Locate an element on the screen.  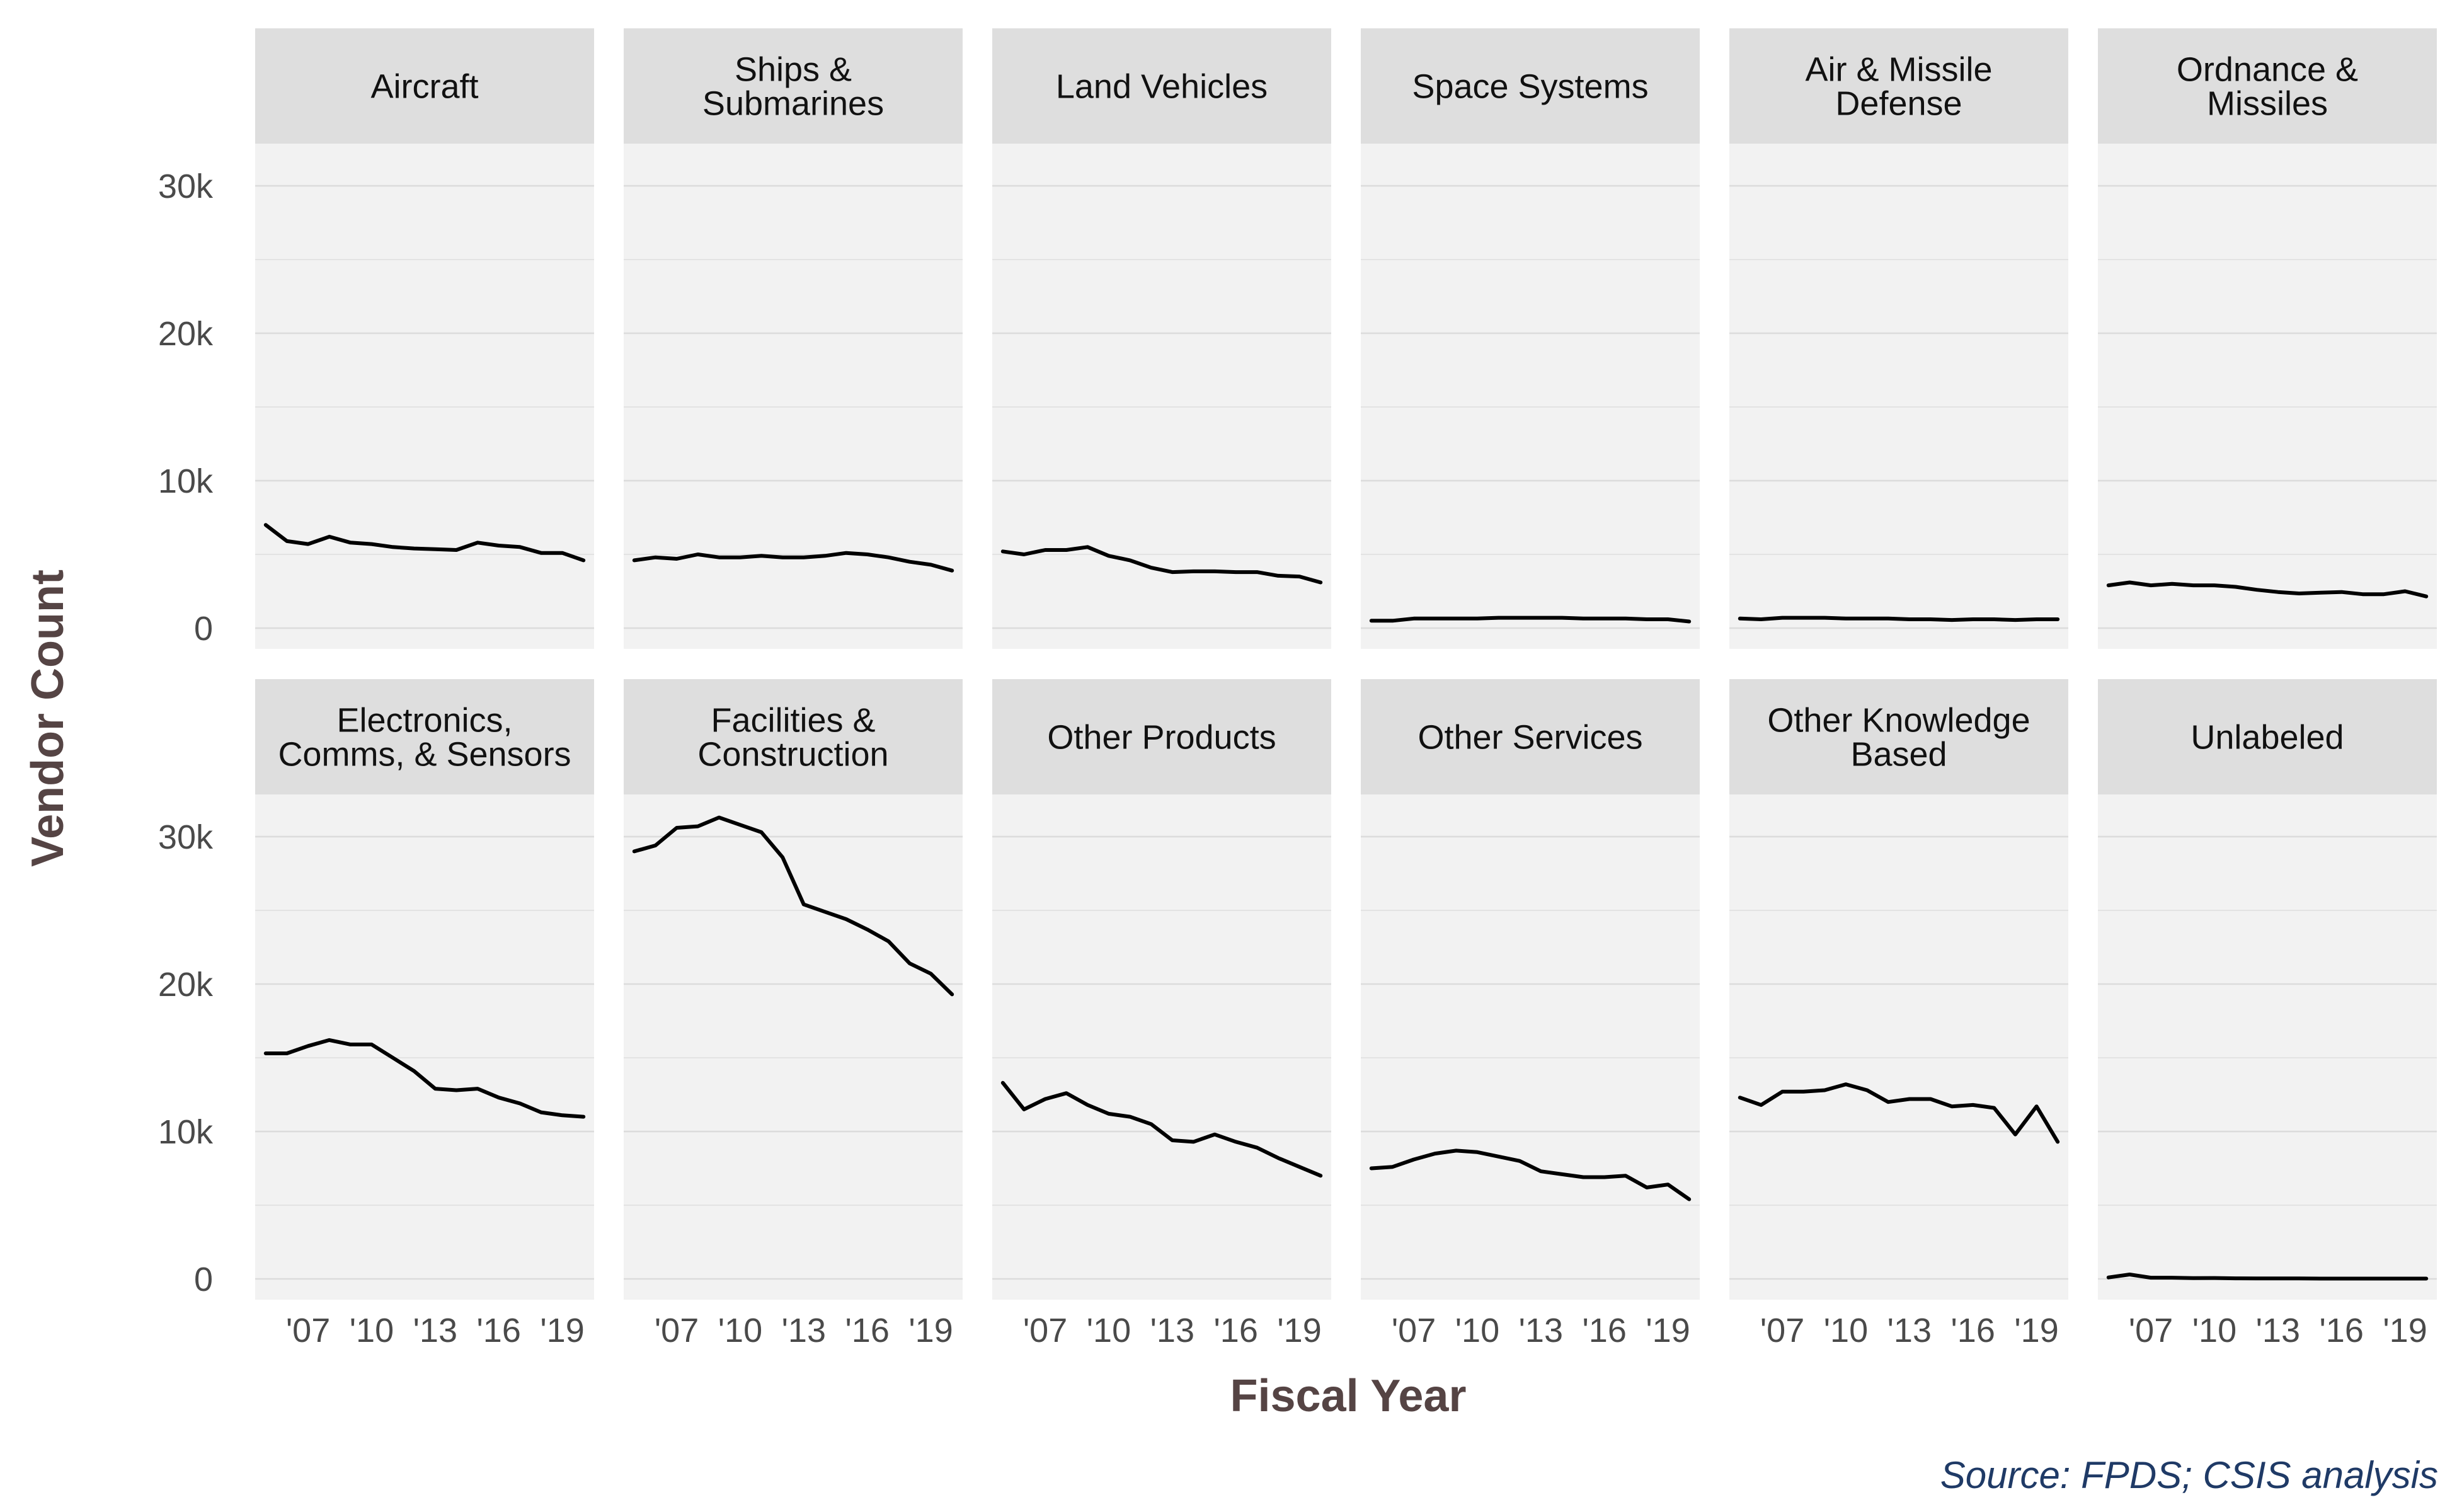
facet-title: Land Vehicles is located at coordinates (1162, 87).